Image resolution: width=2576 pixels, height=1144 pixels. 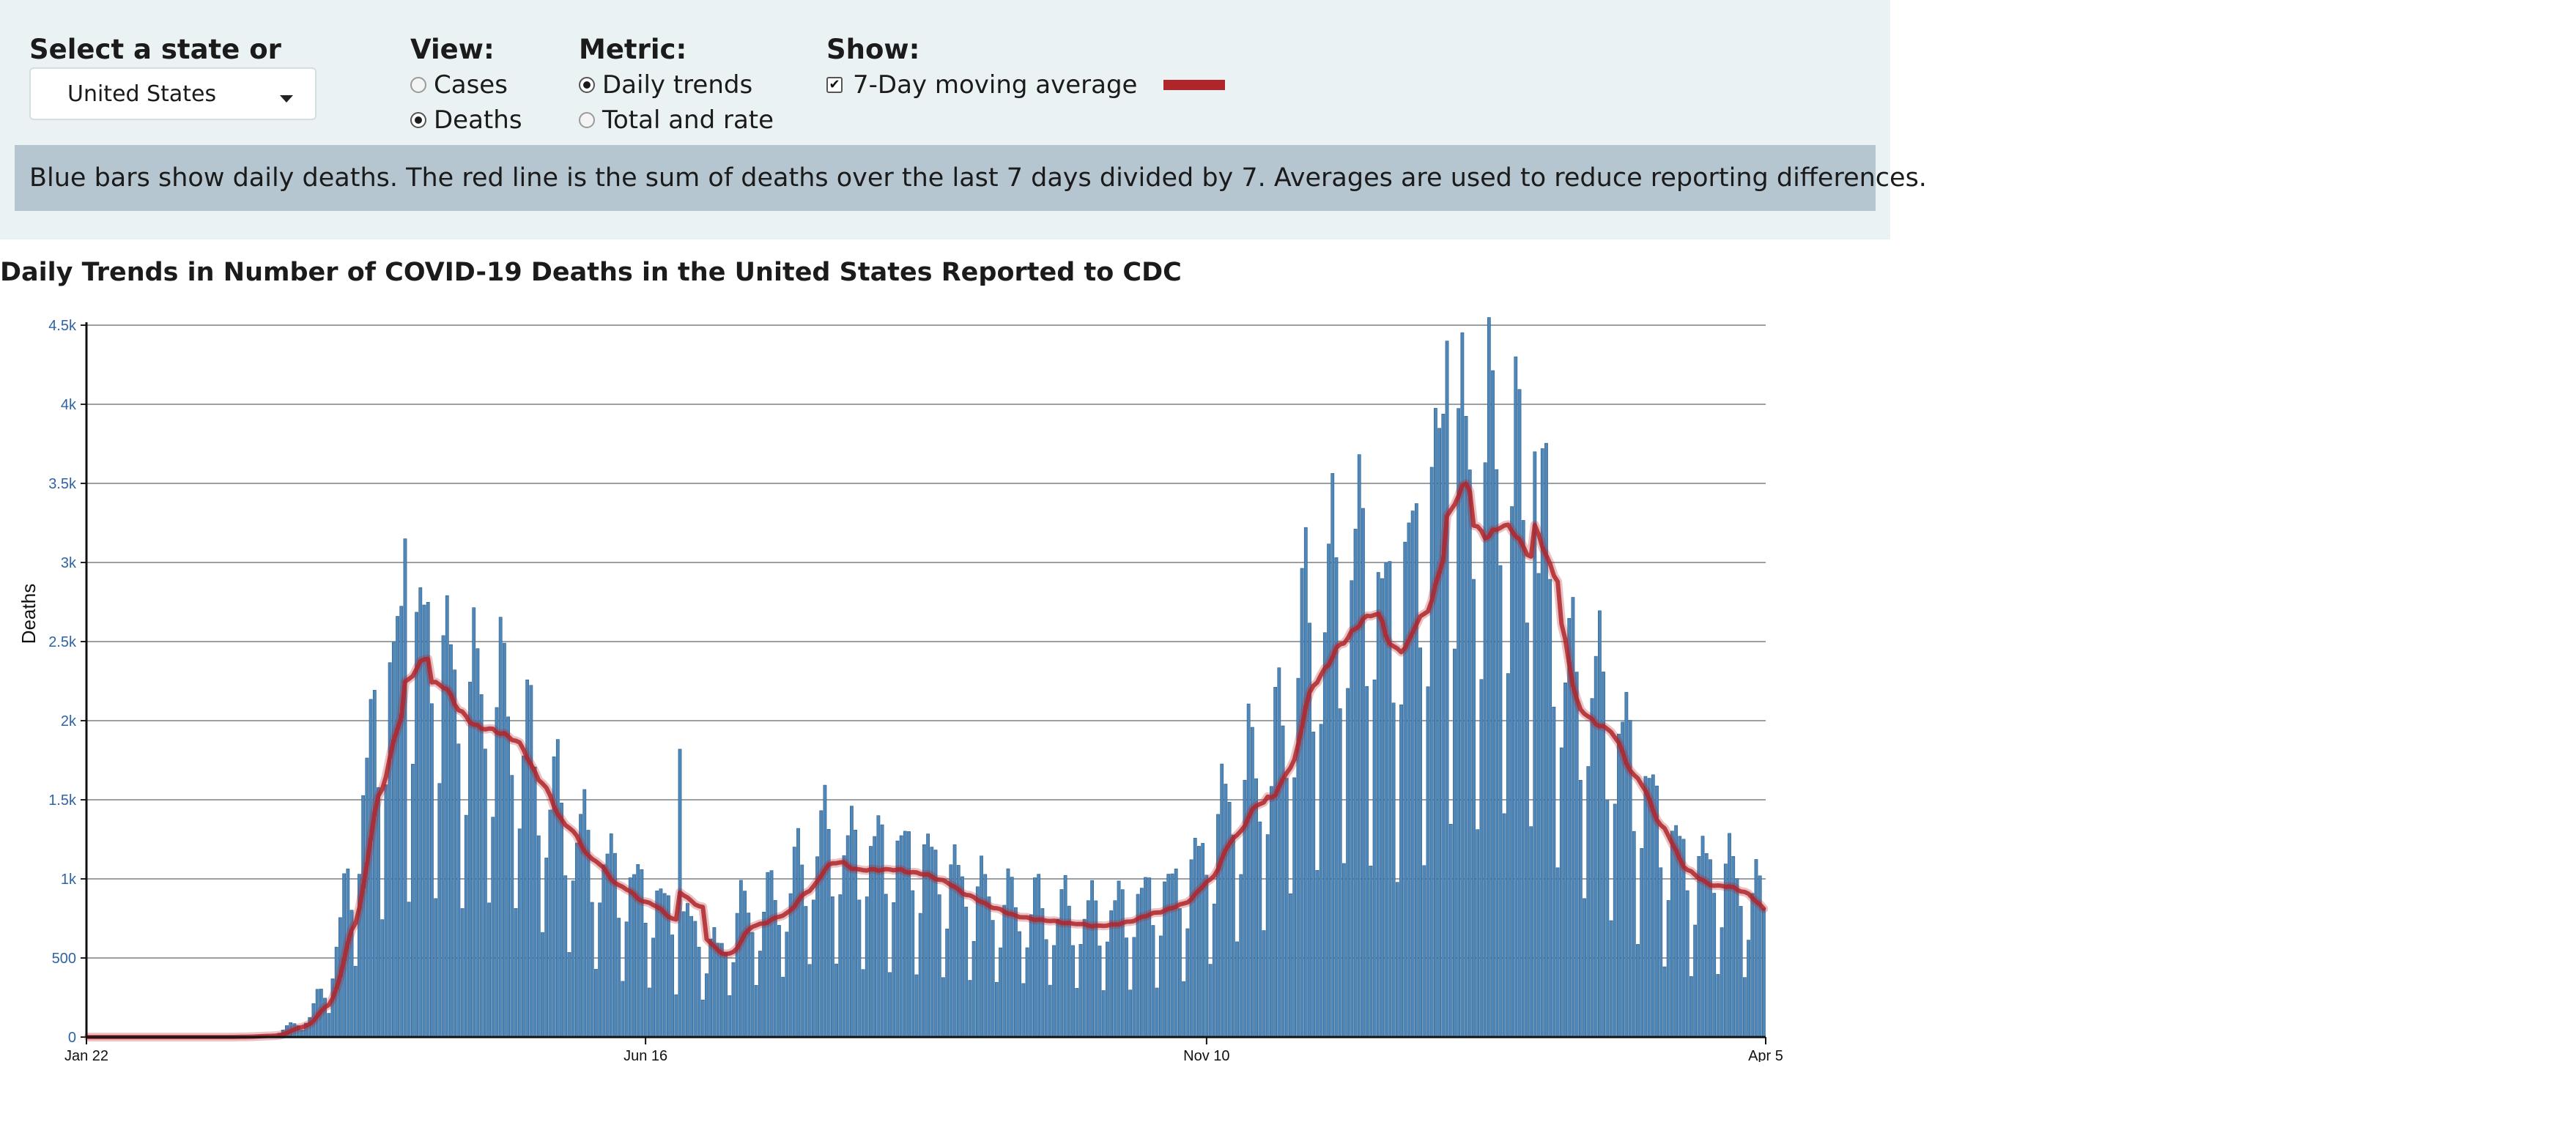 What do you see at coordinates (676, 121) in the screenshot?
I see `metric-option-total-and-rate: Total and rate` at bounding box center [676, 121].